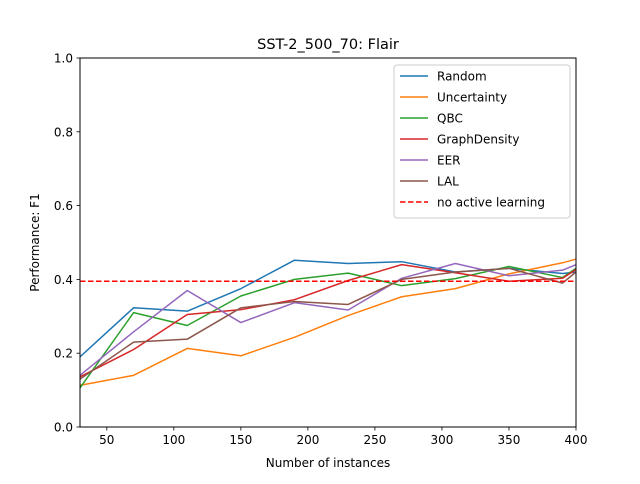  I want to click on legend-label-qbc: QBC, so click(450, 119).